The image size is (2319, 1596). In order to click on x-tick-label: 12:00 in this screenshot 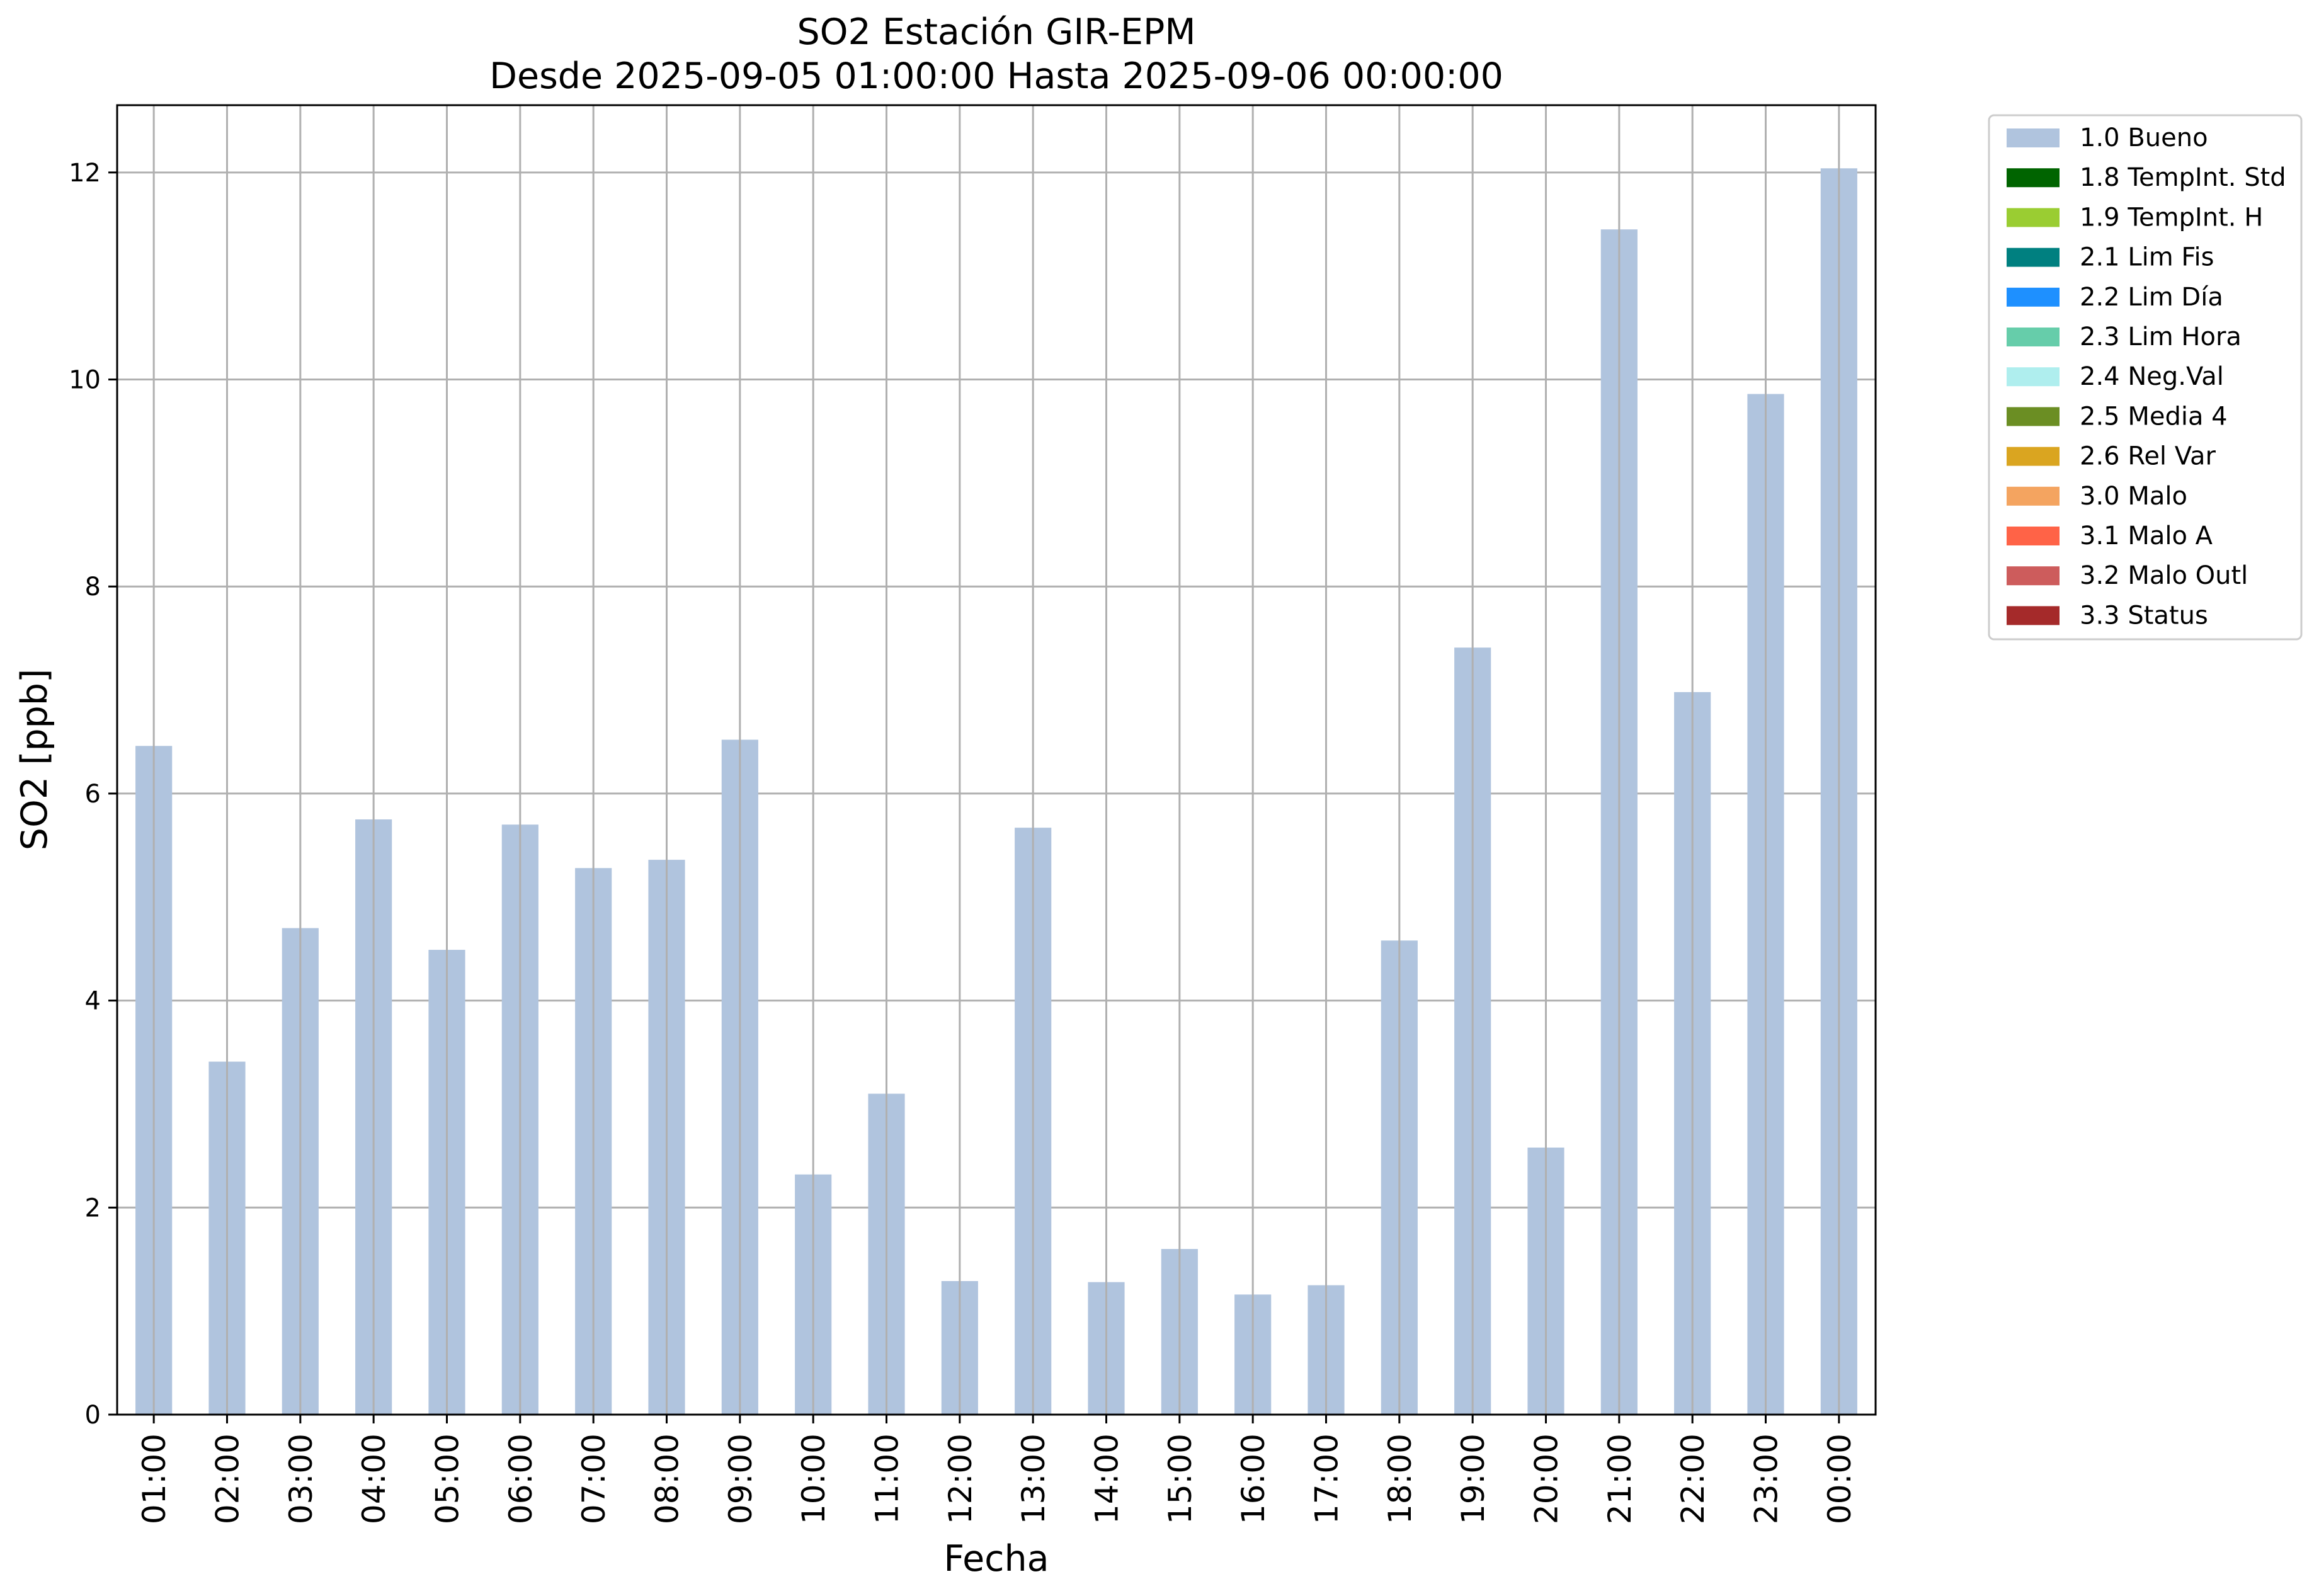, I will do `click(960, 1479)`.